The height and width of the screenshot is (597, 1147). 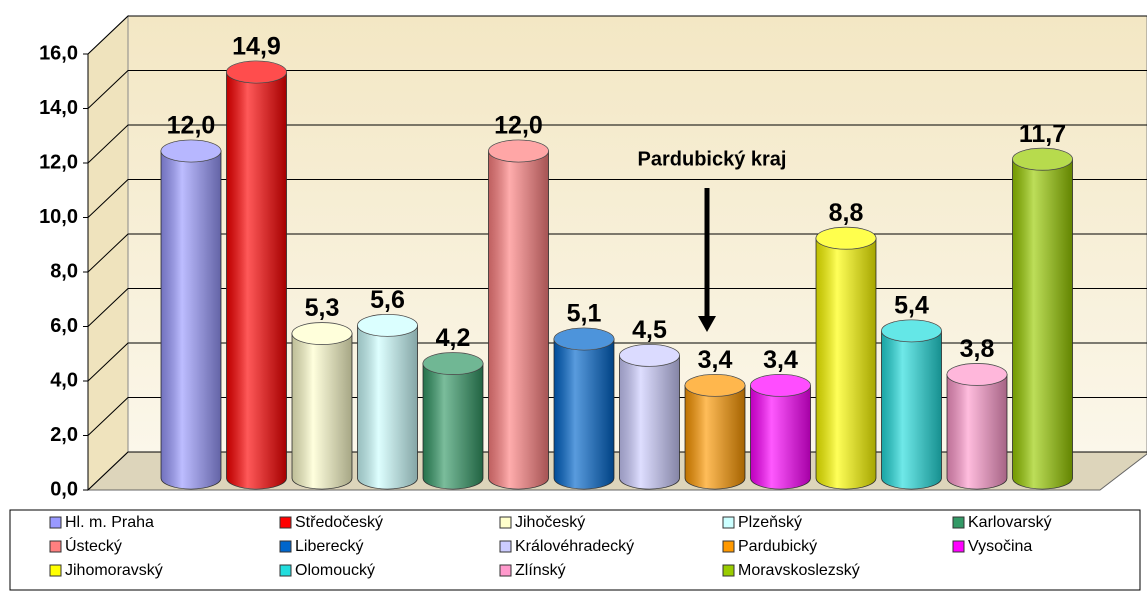 I want to click on bar-group: 8,8, so click(x=846, y=344).